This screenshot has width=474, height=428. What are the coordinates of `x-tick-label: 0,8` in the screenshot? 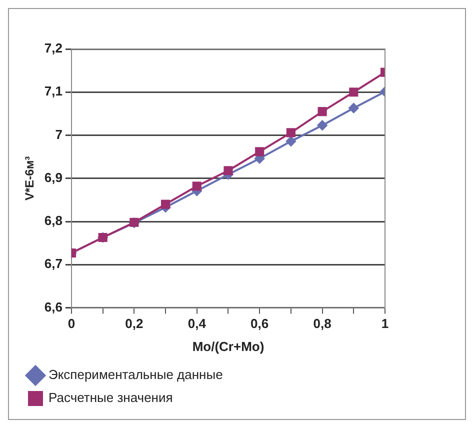 It's located at (322, 324).